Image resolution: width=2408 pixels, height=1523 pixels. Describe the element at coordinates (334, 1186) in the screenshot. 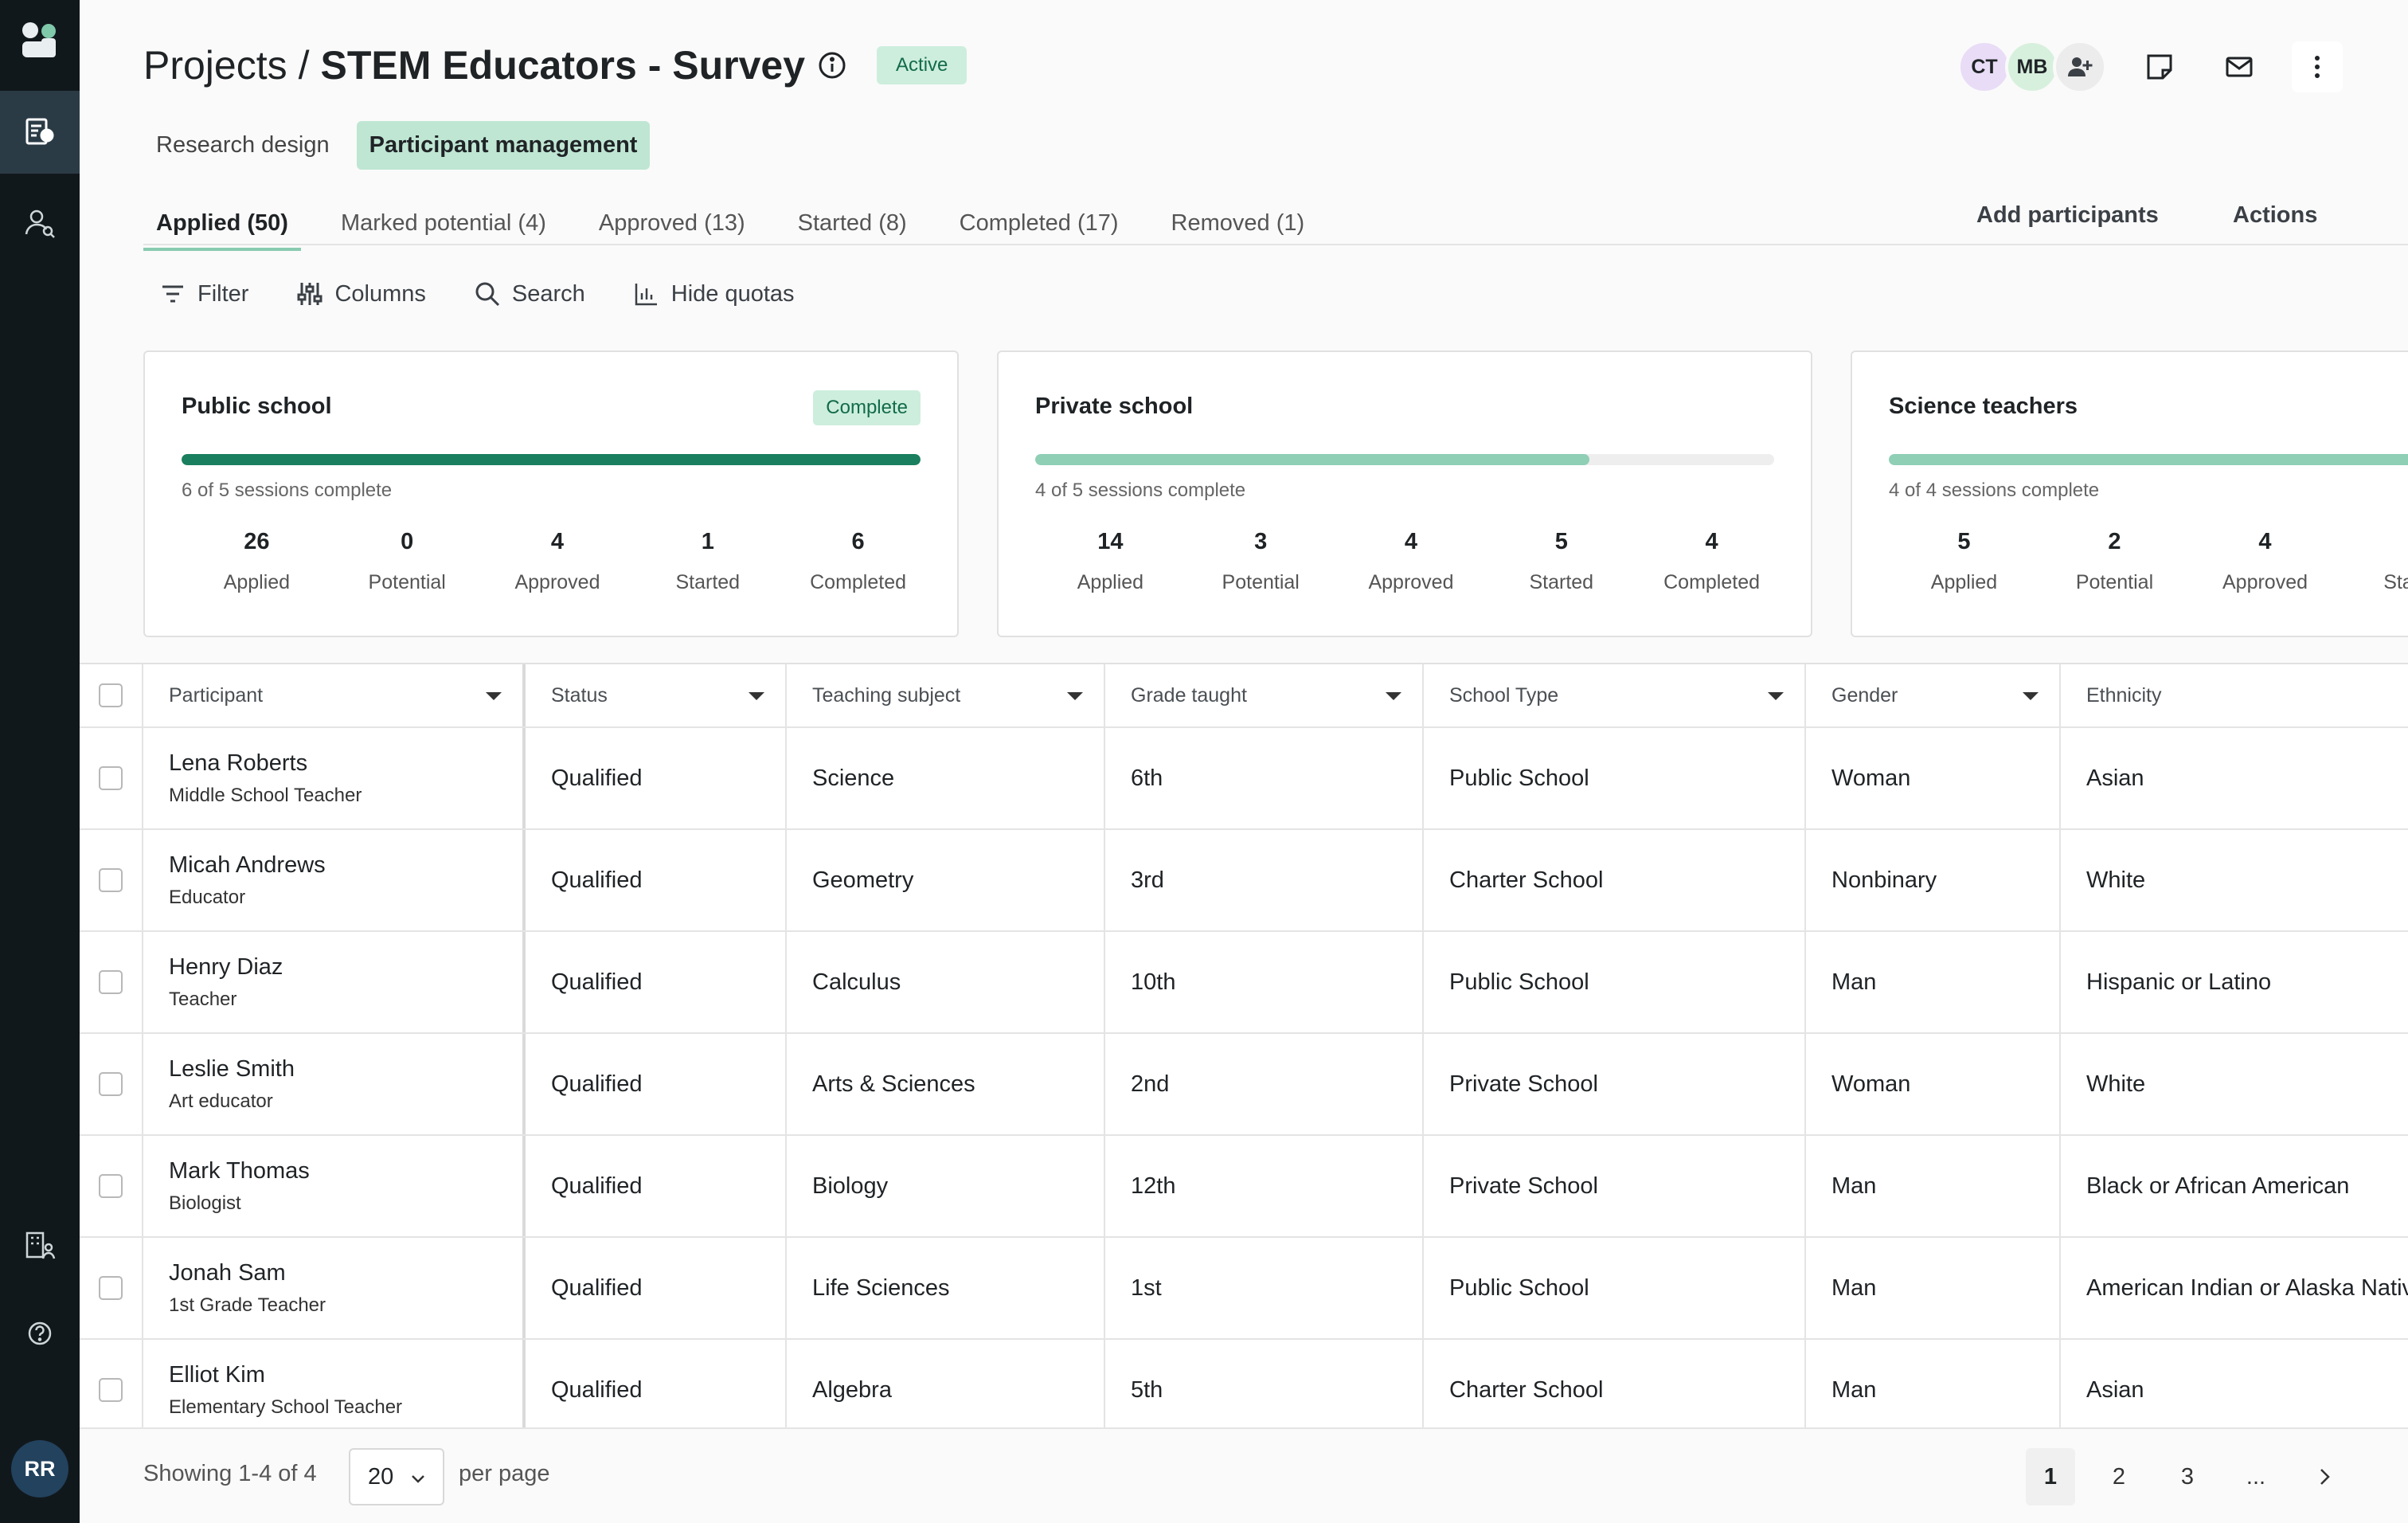

I see `participant-cell: Mark Thomas Biologist` at that location.